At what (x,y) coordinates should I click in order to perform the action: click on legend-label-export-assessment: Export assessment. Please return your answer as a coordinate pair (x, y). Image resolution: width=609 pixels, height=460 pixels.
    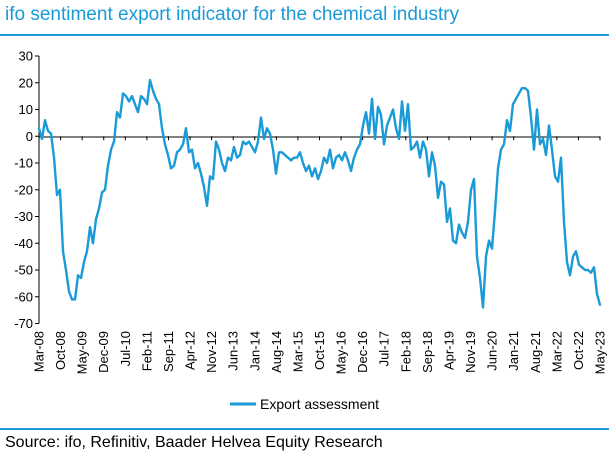
    Looking at the image, I should click on (319, 404).